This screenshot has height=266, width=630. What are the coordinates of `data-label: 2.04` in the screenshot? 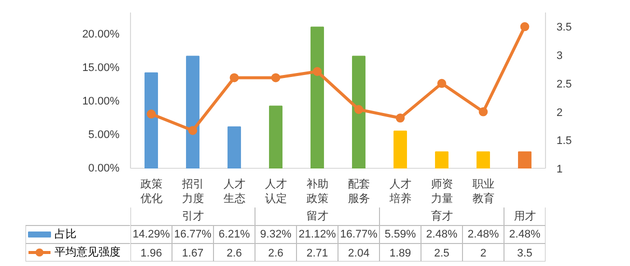 It's located at (359, 254).